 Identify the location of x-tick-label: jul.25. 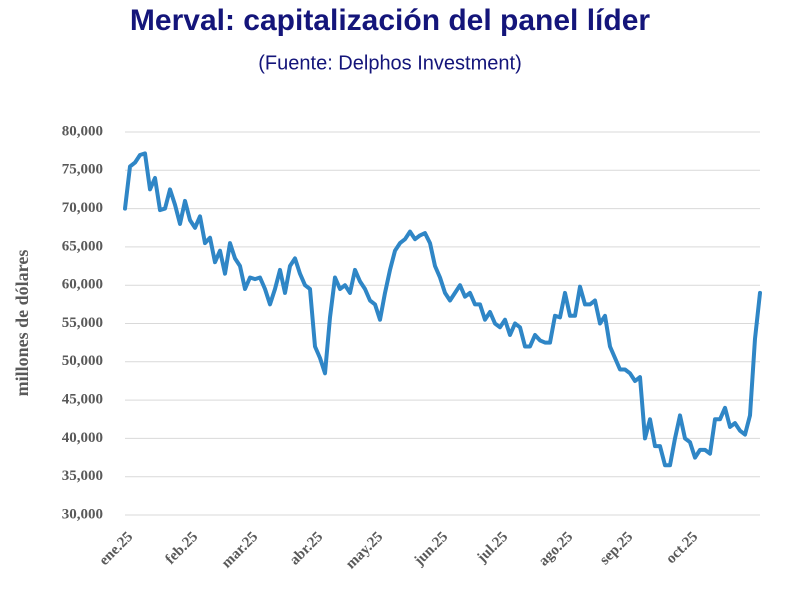
(493, 548).